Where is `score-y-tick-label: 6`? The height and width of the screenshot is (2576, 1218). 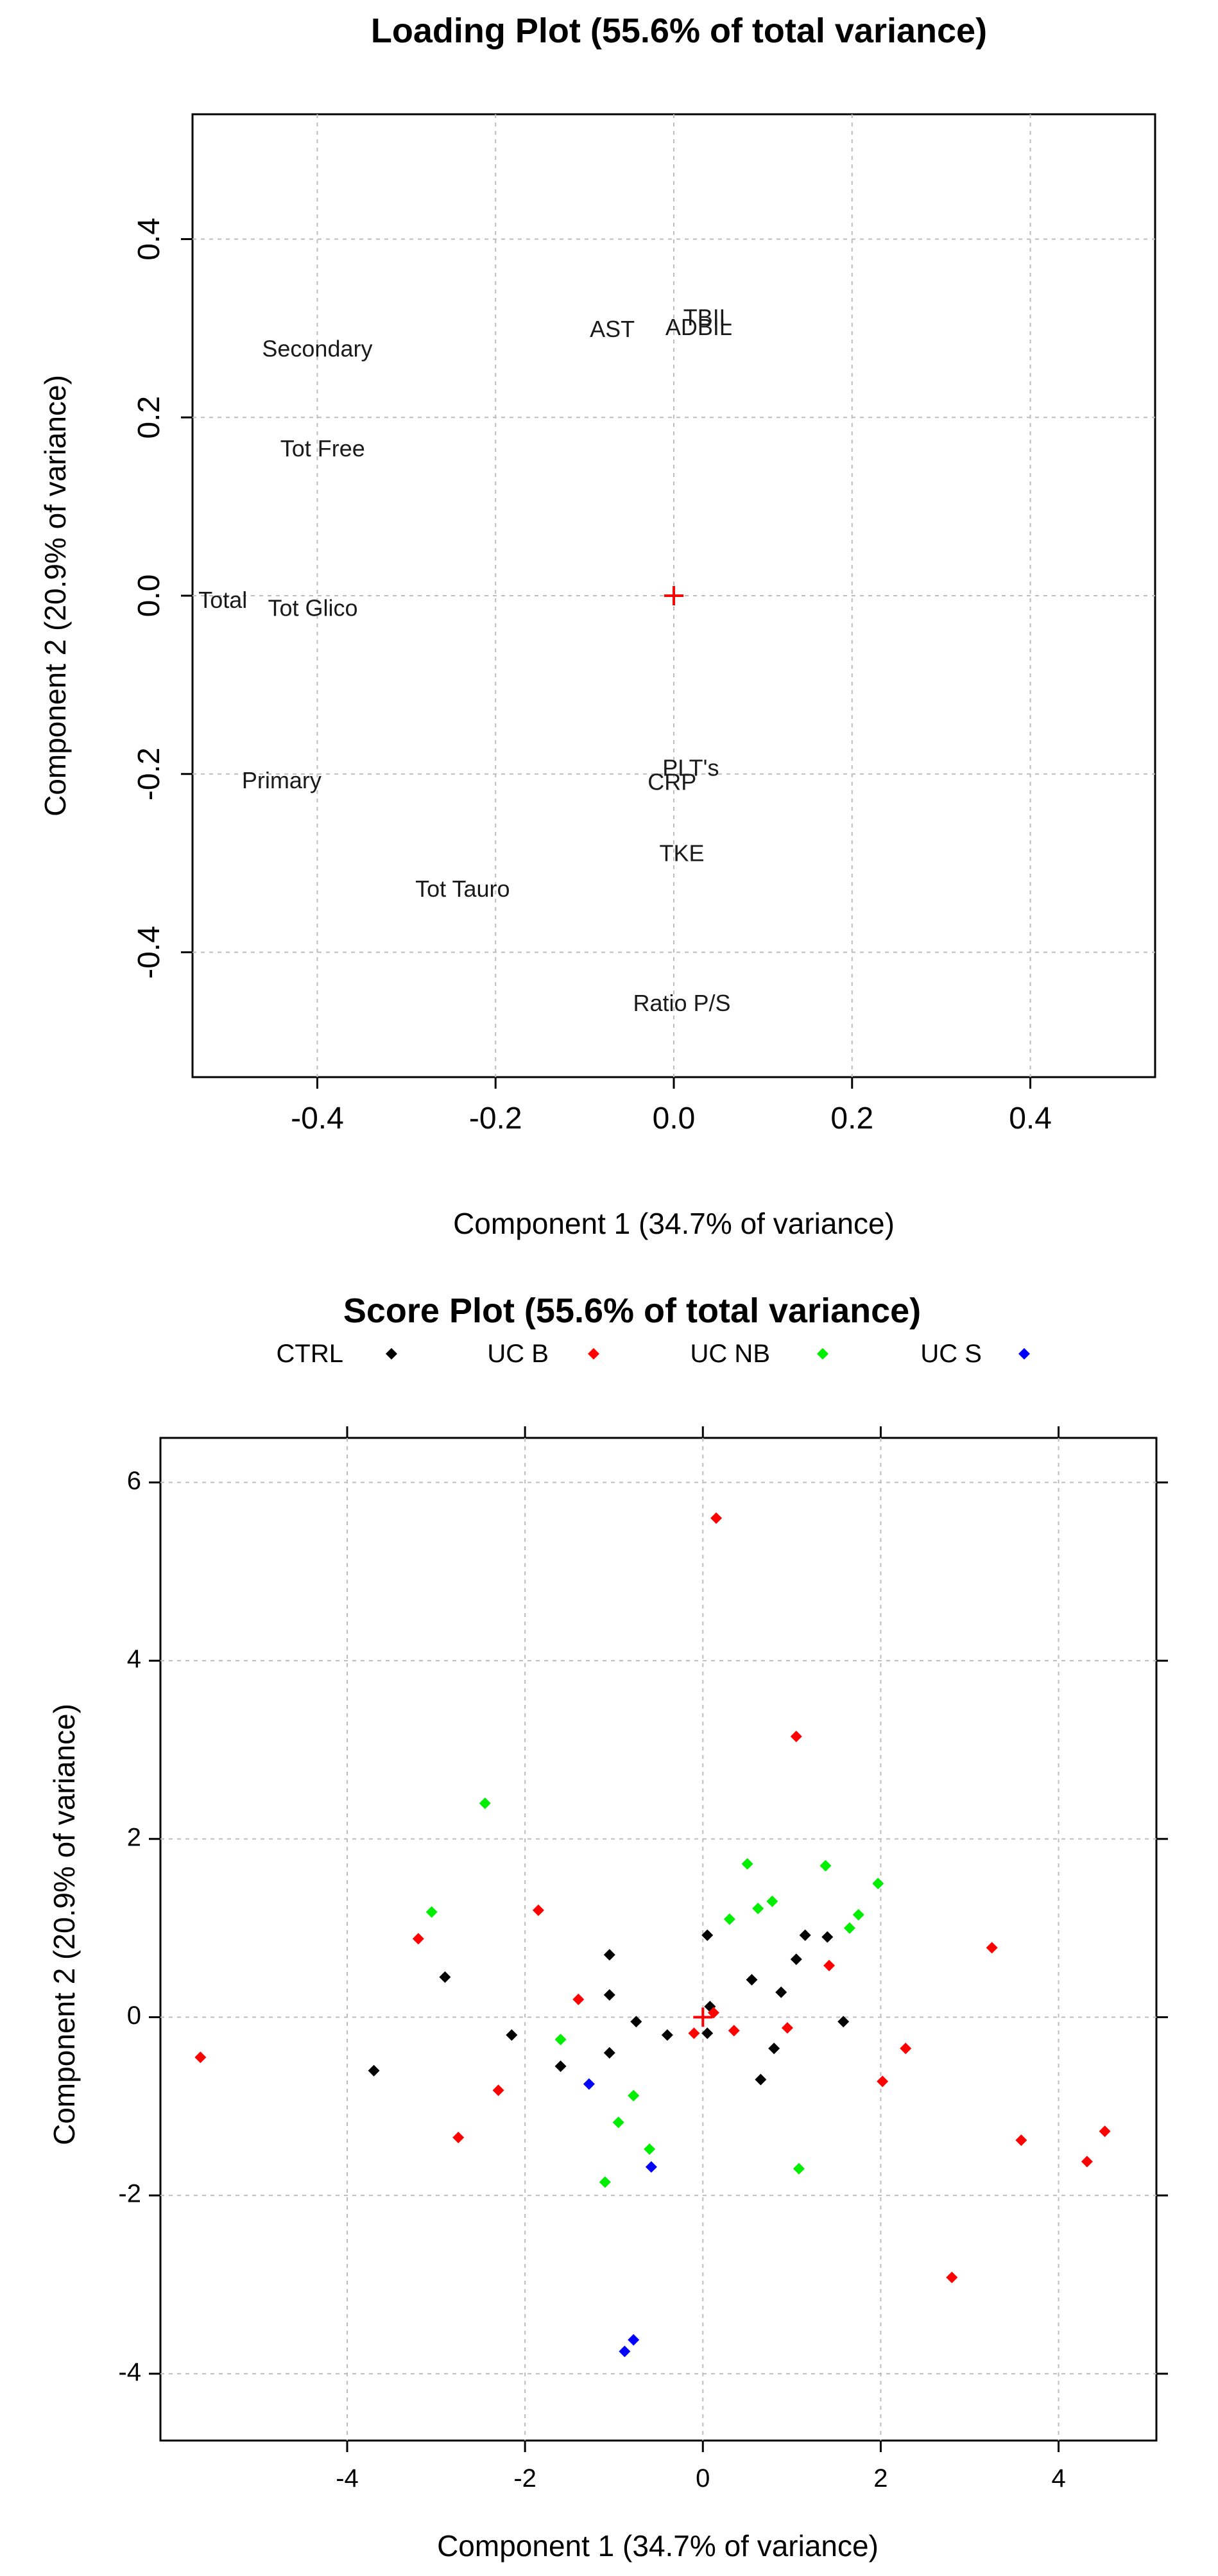
score-y-tick-label: 6 is located at coordinates (134, 1481).